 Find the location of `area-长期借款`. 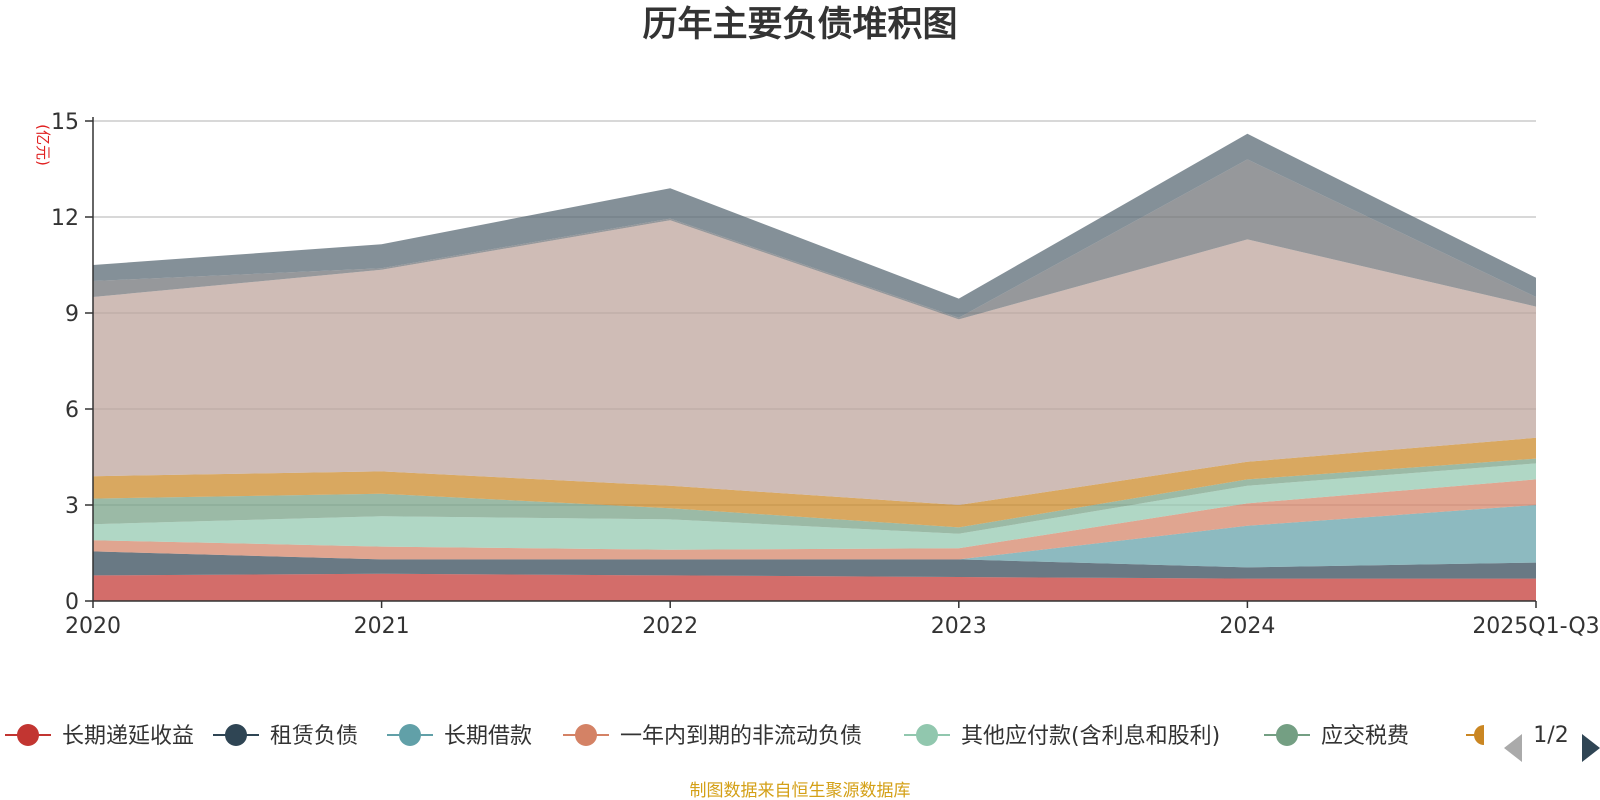

area-长期借款 is located at coordinates (814, 536).